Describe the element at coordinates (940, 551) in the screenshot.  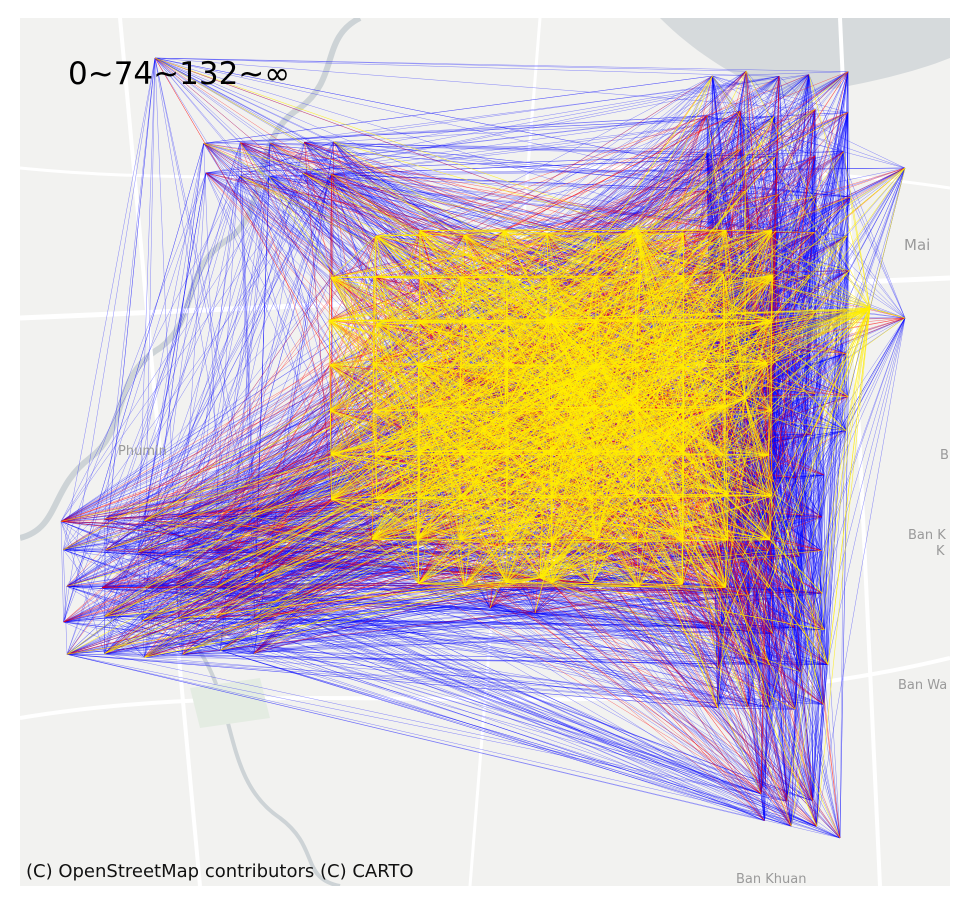
I see `place-label-k: K` at that location.